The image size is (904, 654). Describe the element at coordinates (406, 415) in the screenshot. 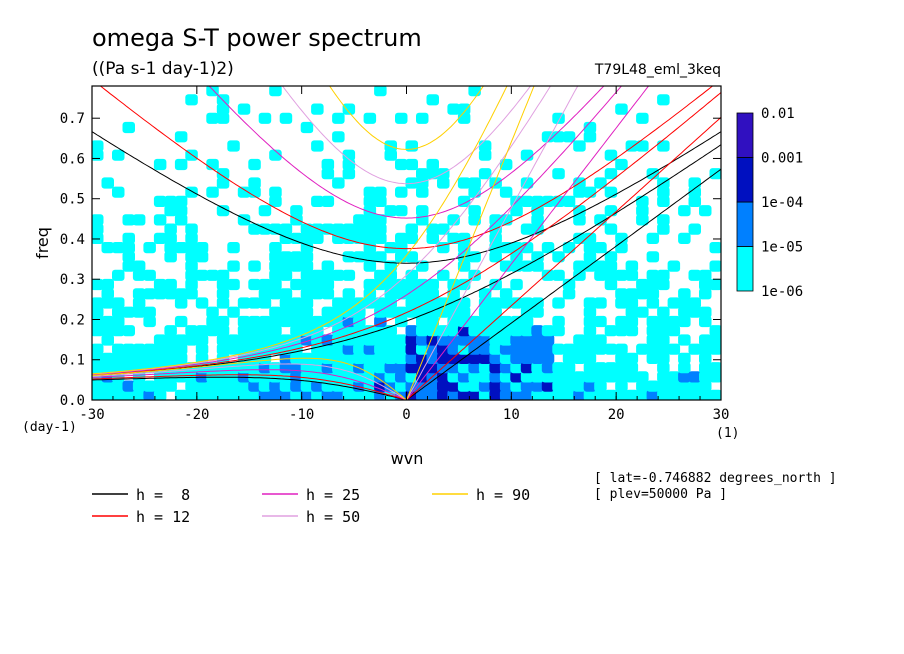

I see `x-tick-label: 0` at that location.